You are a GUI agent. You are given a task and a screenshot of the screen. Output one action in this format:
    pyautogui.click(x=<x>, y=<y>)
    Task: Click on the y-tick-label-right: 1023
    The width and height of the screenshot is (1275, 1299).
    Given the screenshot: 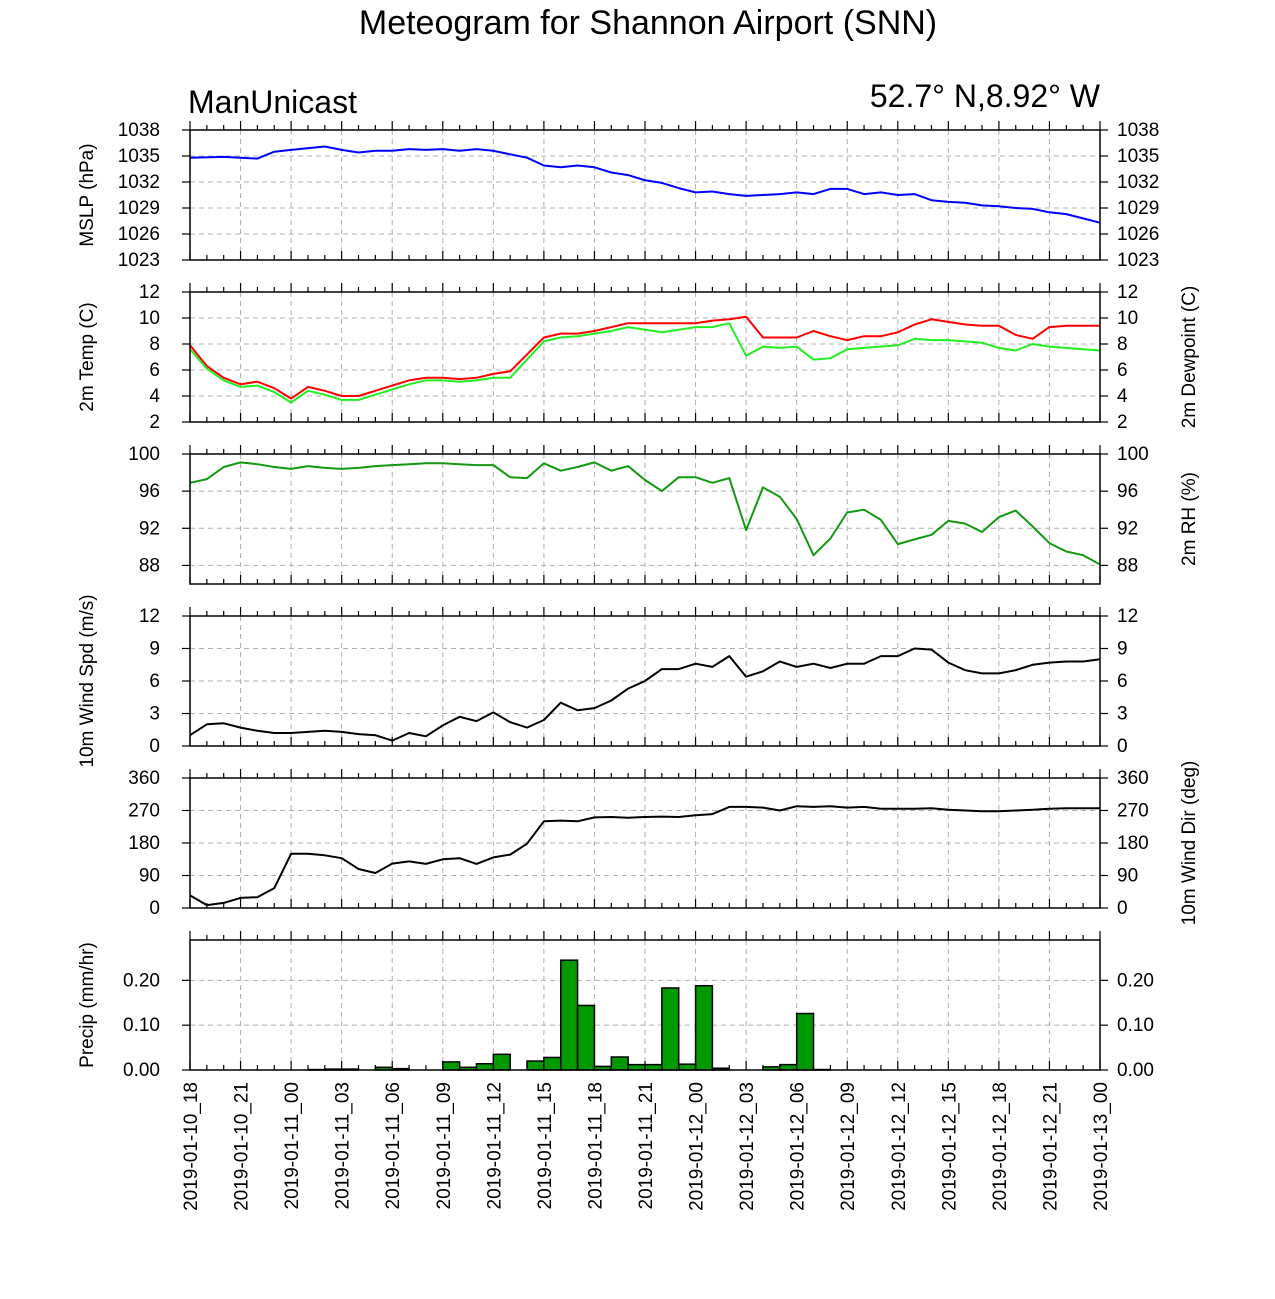 What is the action you would take?
    pyautogui.click(x=1138, y=260)
    